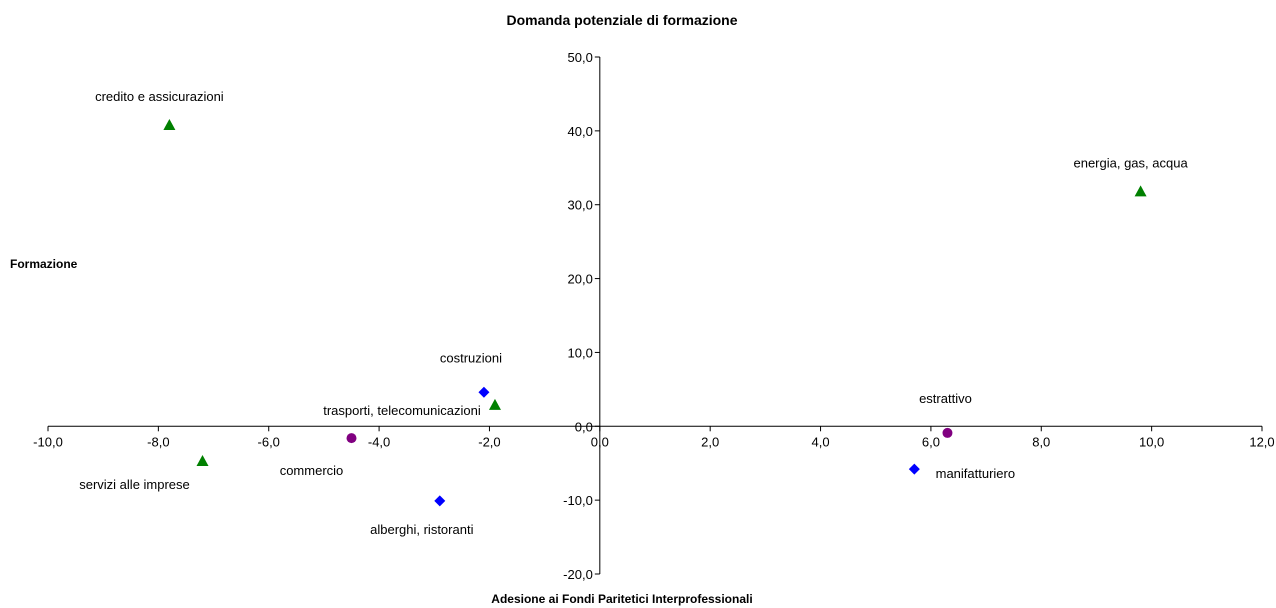 The height and width of the screenshot is (608, 1276). Describe the element at coordinates (821, 441) in the screenshot. I see `x-tick-label: 4,0` at that location.